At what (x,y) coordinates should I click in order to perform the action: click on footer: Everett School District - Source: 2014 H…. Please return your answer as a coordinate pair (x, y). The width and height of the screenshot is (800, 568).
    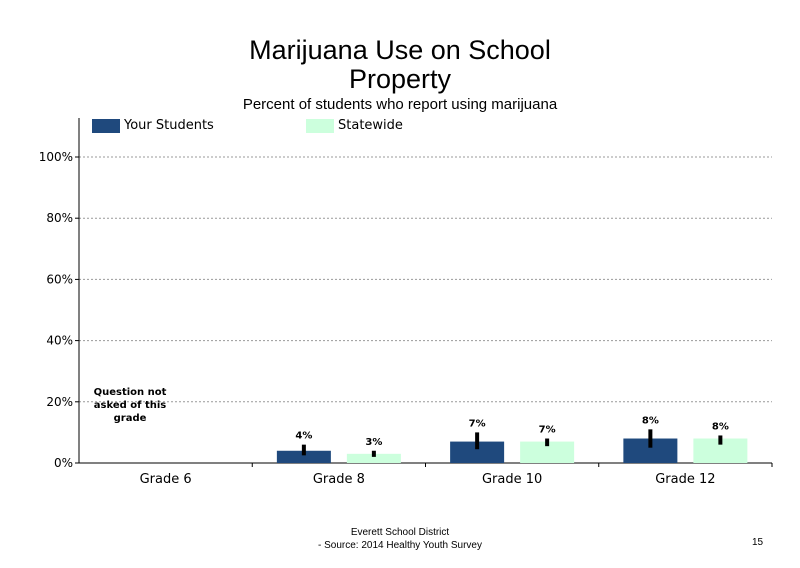
    Looking at the image, I should click on (400, 539).